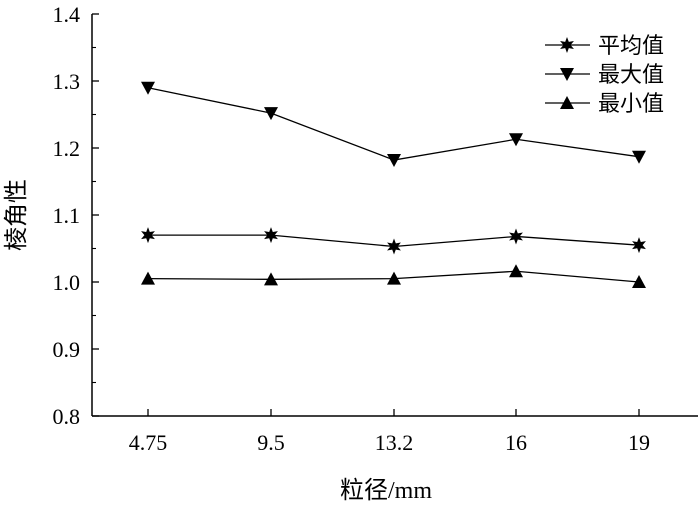 This screenshot has height=505, width=700. I want to click on series-line-maximum, so click(393, 124).